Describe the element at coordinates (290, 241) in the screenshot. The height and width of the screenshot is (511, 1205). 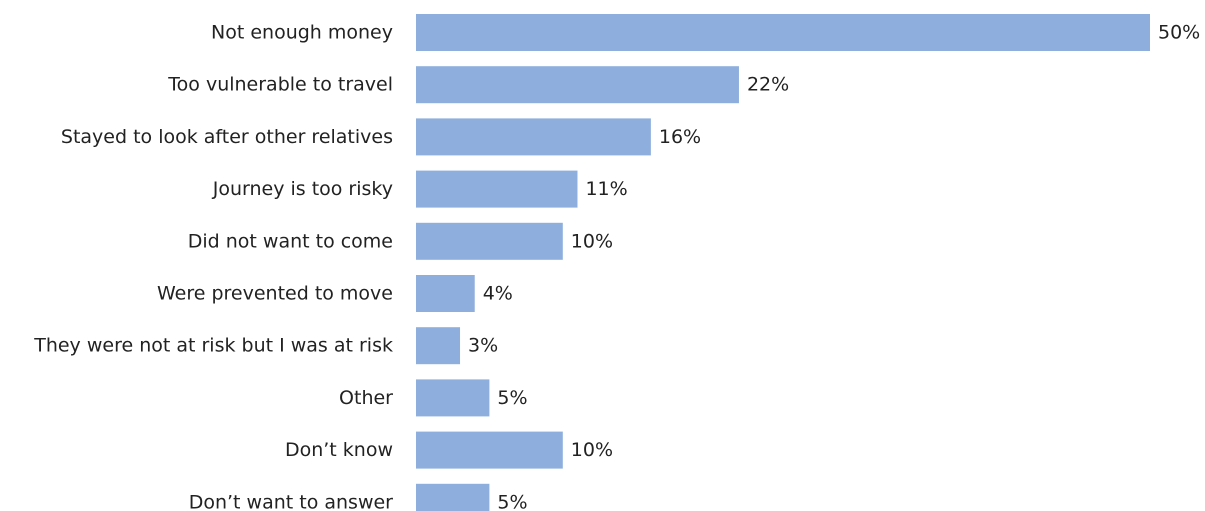
I see `category-label: Did not want to come` at that location.